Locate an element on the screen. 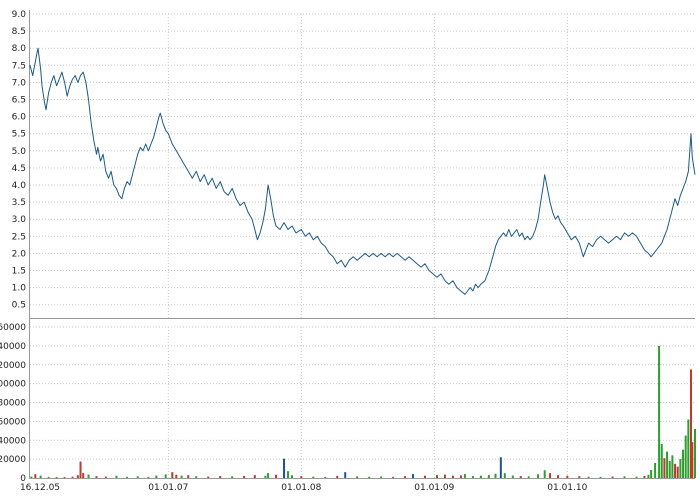 This screenshot has width=700, height=500. volume-axis-label: 120000 is located at coordinates (13, 366).